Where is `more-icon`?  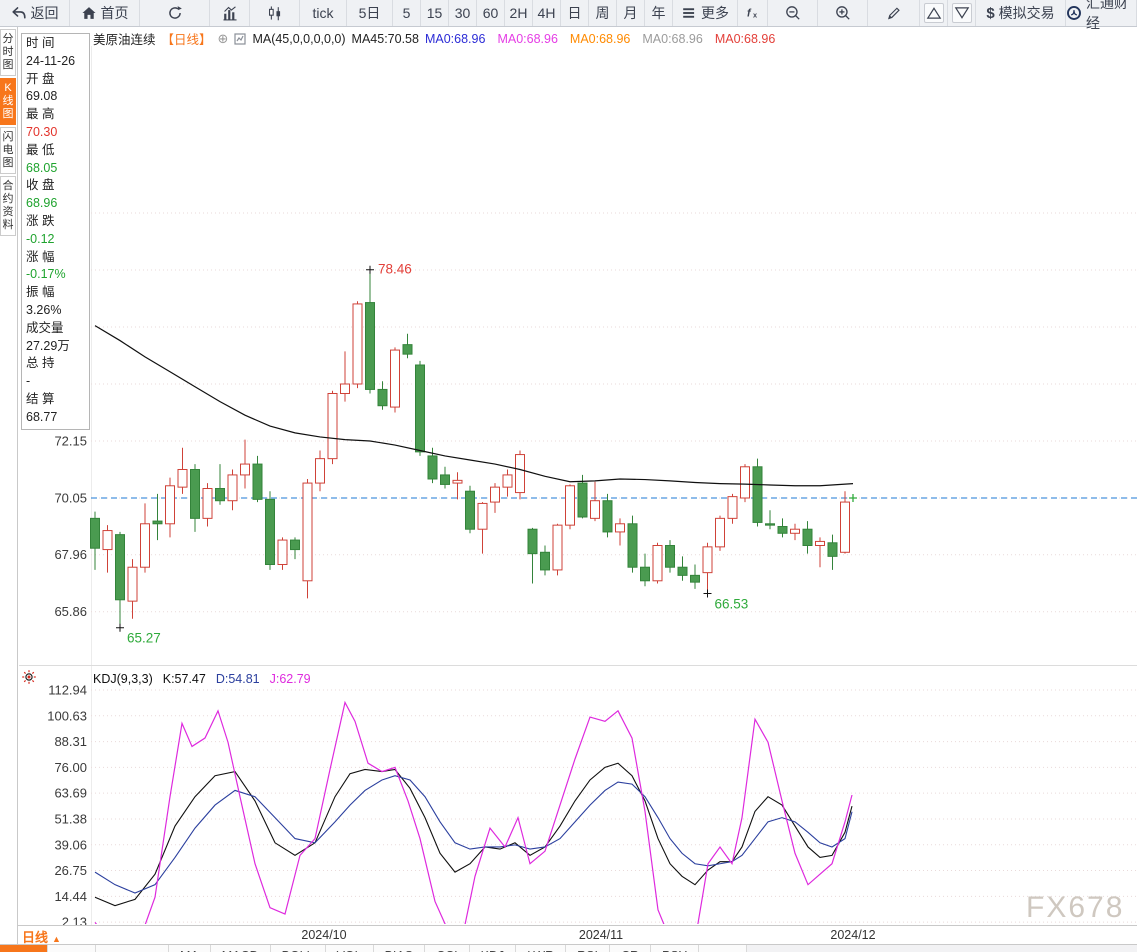
more-icon is located at coordinates (689, 13).